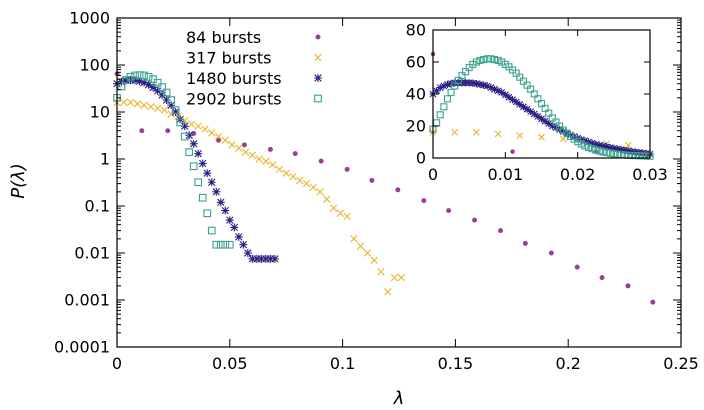  I want to click on legend-label: 317 bursts, so click(228, 58).